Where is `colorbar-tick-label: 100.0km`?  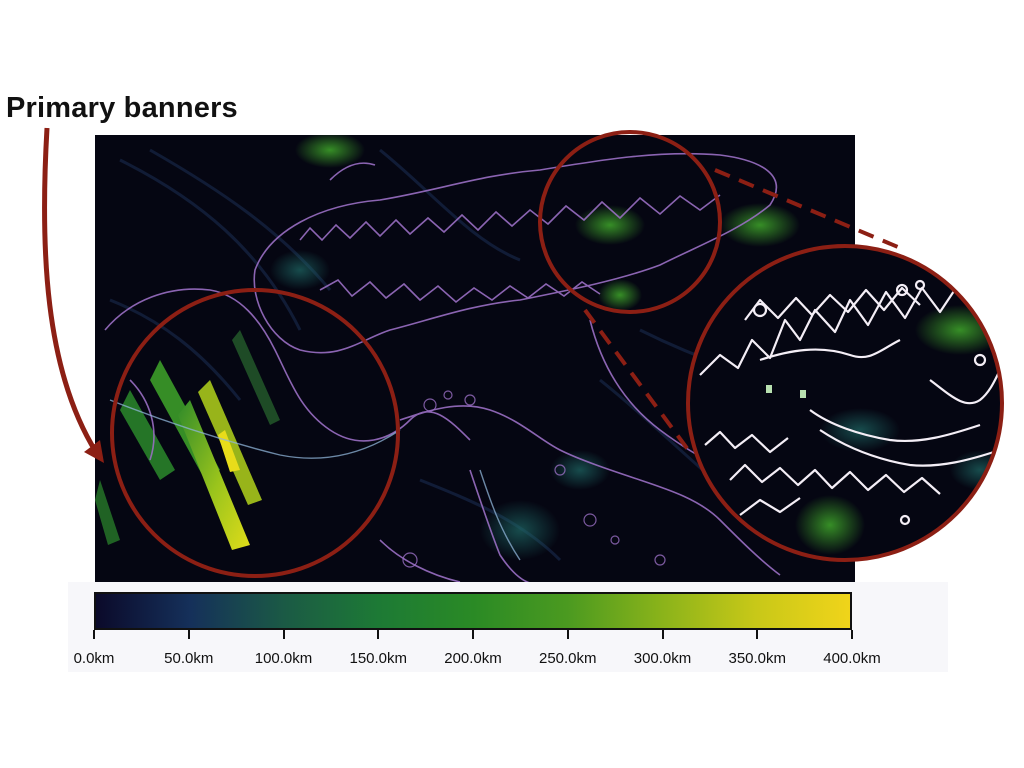 colorbar-tick-label: 100.0km is located at coordinates (283, 658).